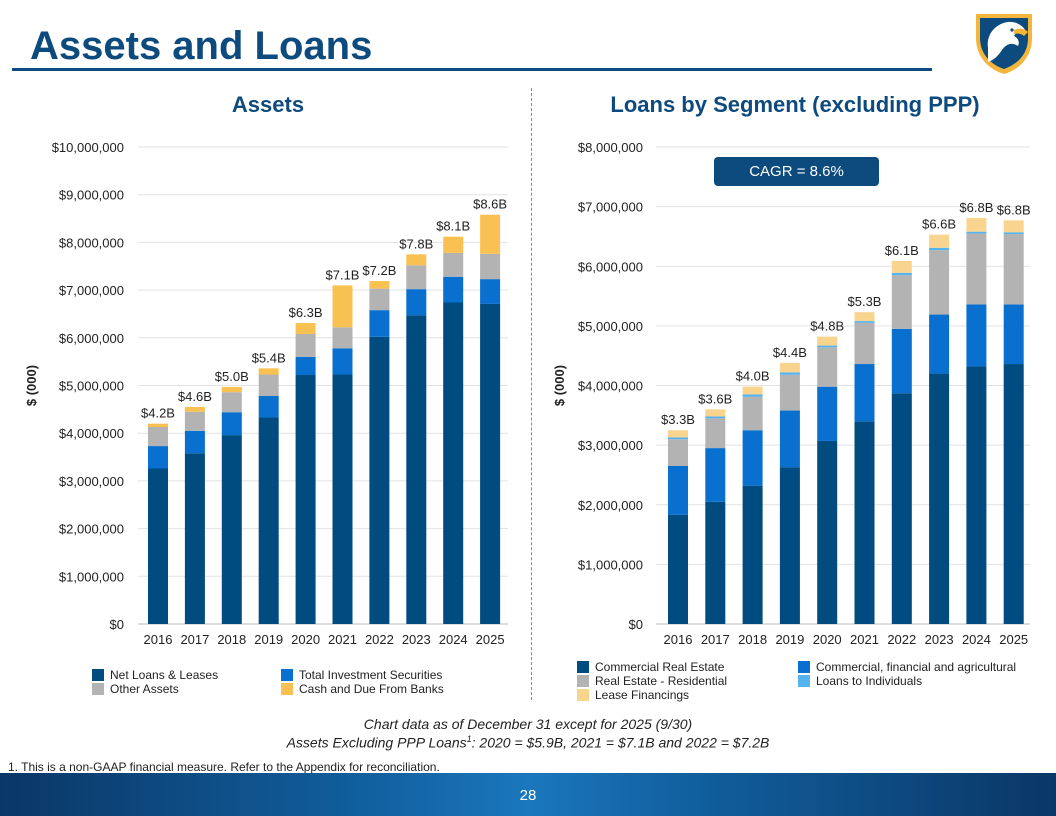  Describe the element at coordinates (416, 639) in the screenshot. I see `x-tick-label: 2023` at that location.